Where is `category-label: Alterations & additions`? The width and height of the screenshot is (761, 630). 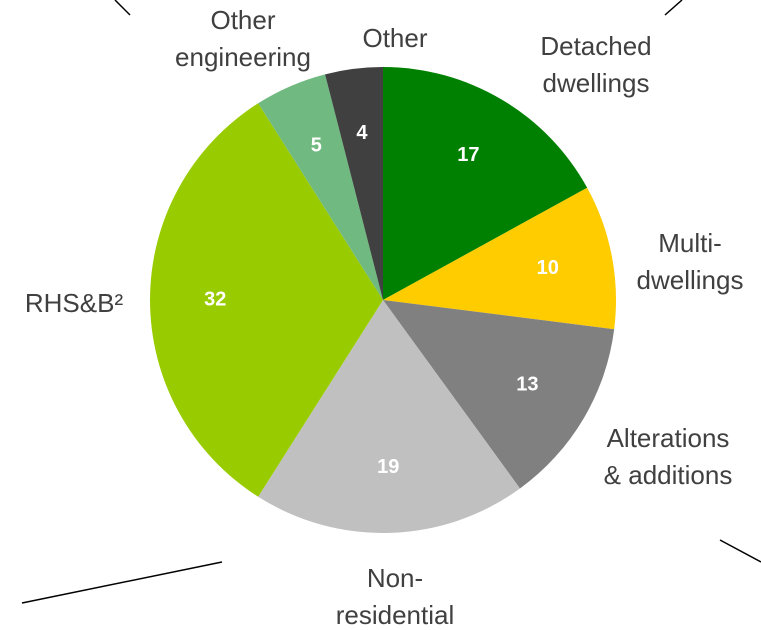 category-label: Alterations & additions is located at coordinates (668, 456).